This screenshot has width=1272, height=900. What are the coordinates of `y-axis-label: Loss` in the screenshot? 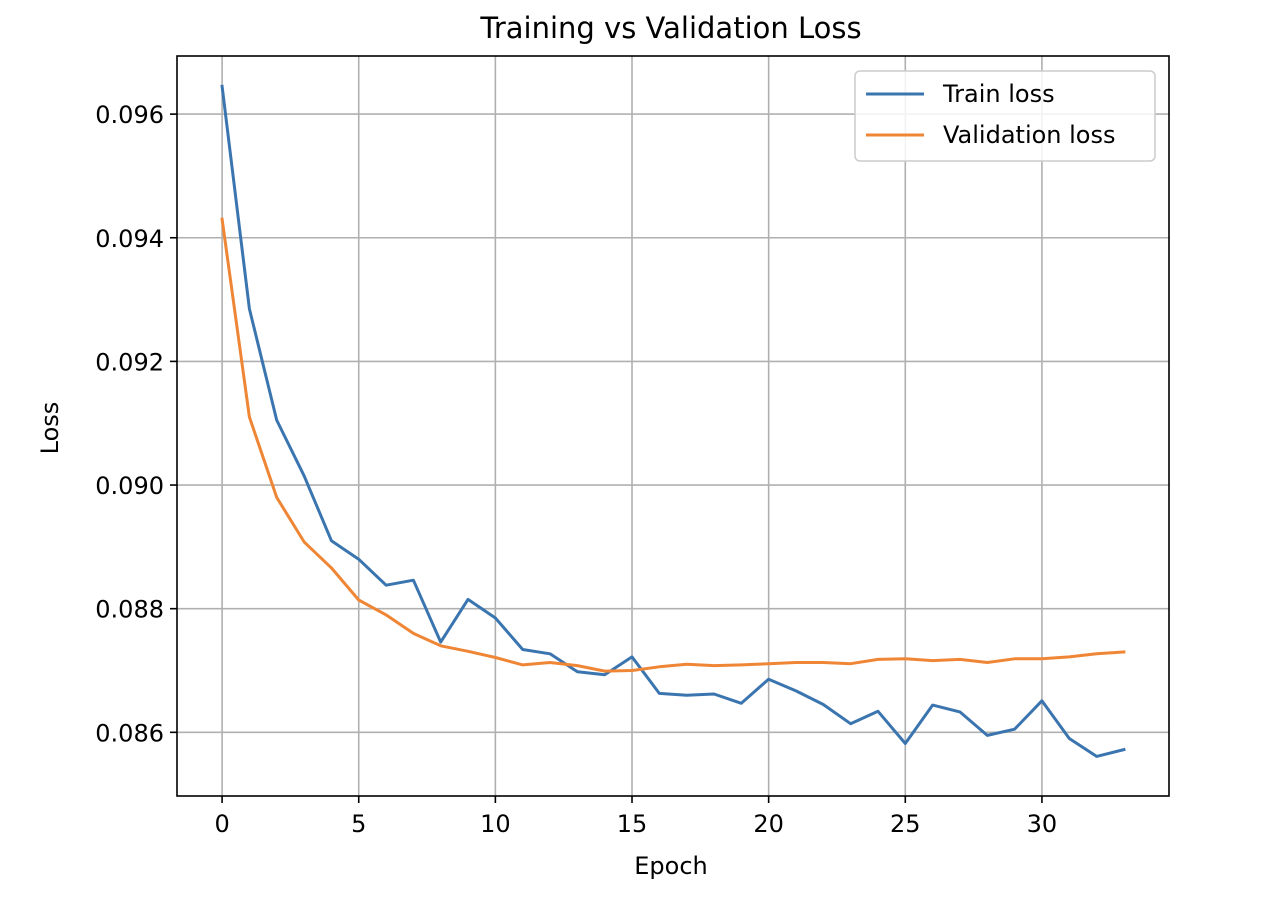 It's located at (50, 428).